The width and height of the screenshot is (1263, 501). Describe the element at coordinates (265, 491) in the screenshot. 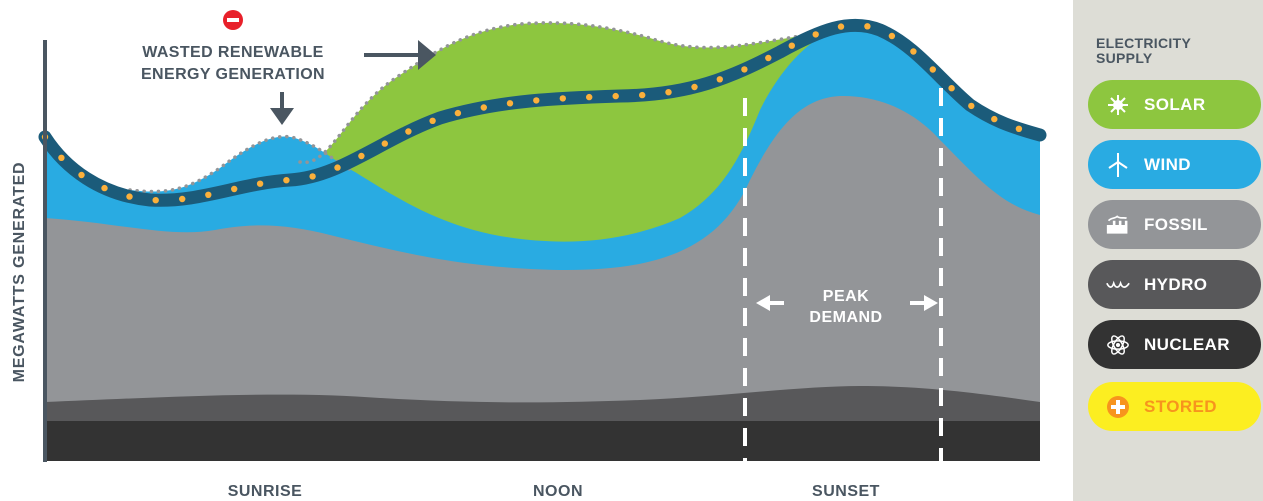

I see `x-label-sunrise: SUNRISE` at that location.